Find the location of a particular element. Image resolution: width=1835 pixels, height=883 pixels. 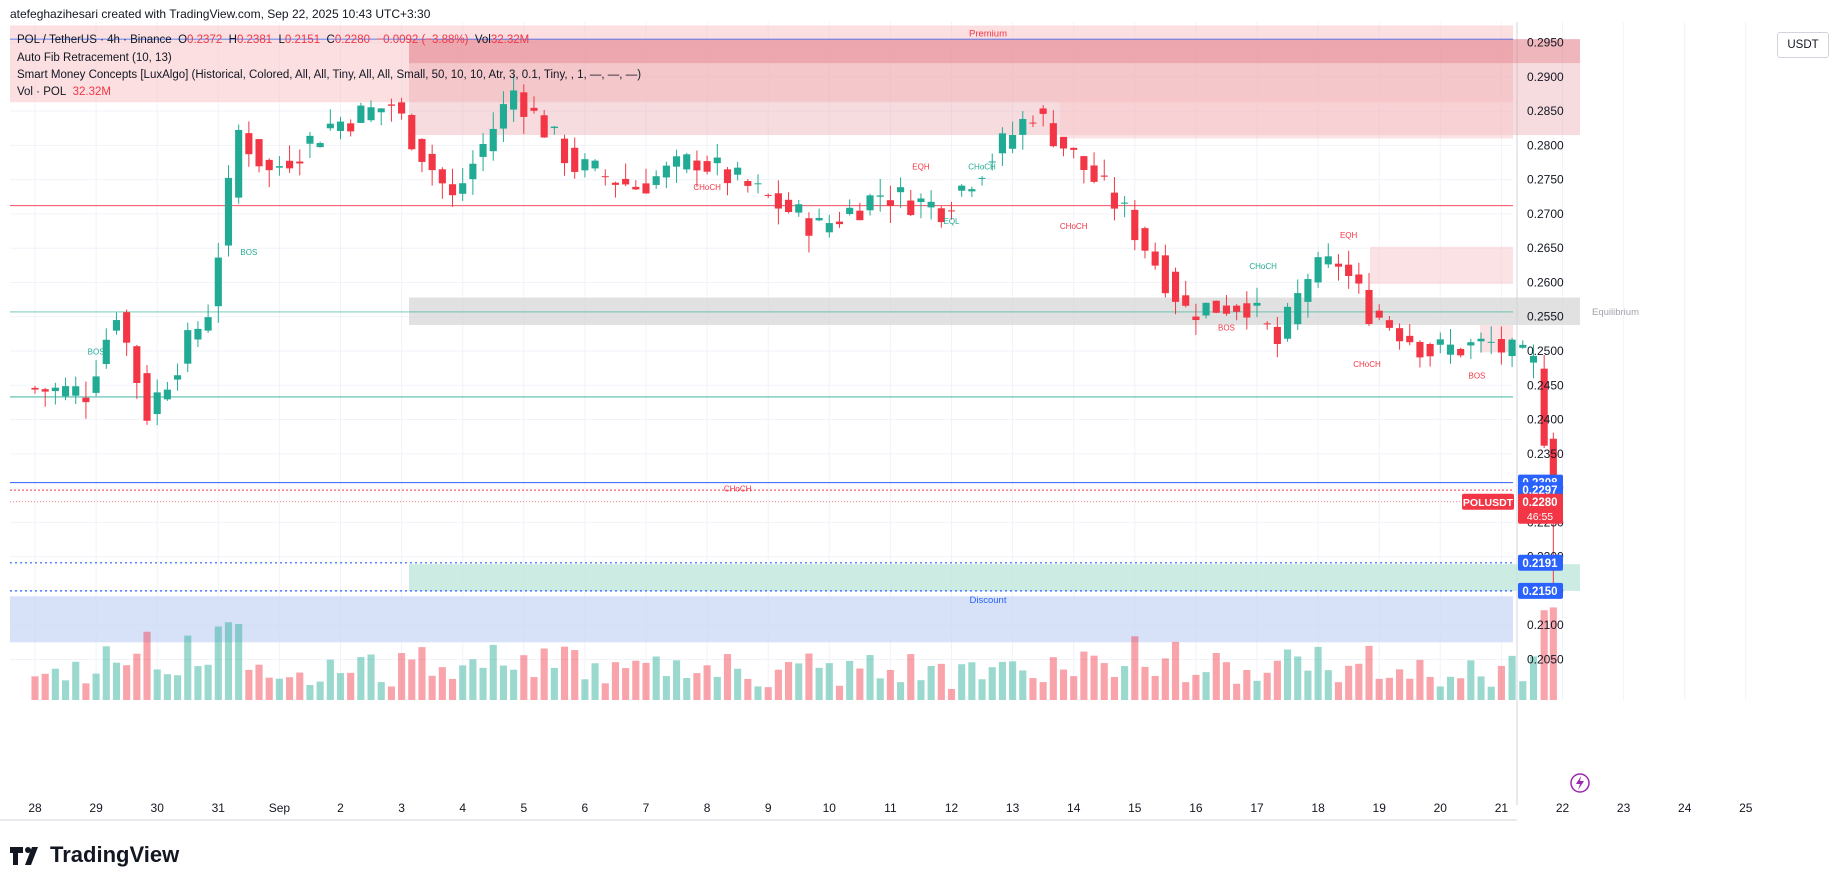

high-label: H is located at coordinates (232, 40).